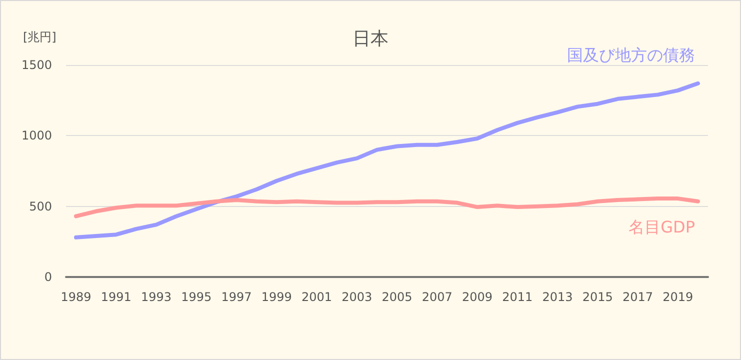 The width and height of the screenshot is (741, 360). I want to click on x-tick-label: 2003, so click(357, 297).